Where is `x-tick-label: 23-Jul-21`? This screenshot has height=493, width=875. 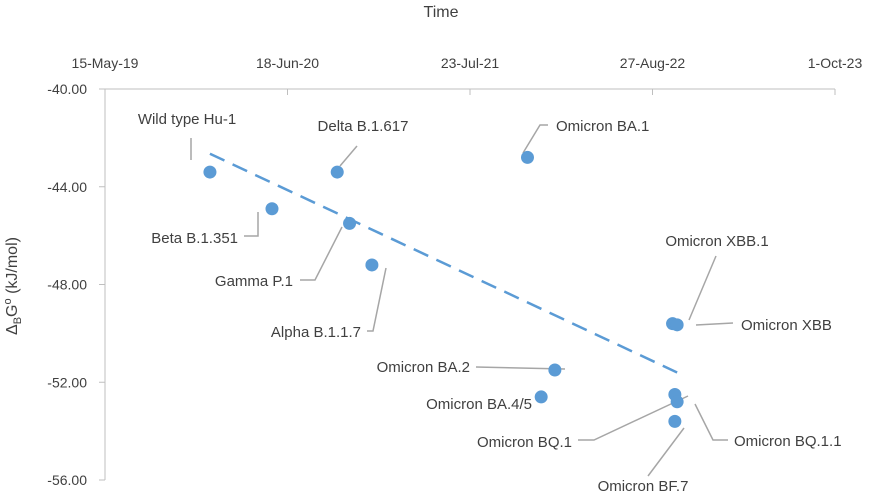 x-tick-label: 23-Jul-21 is located at coordinates (470, 63).